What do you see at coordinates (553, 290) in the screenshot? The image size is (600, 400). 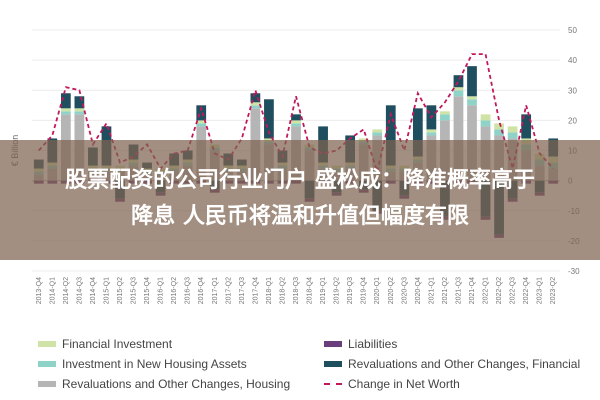 I see `x-tick-label: 2023-Q2` at bounding box center [553, 290].